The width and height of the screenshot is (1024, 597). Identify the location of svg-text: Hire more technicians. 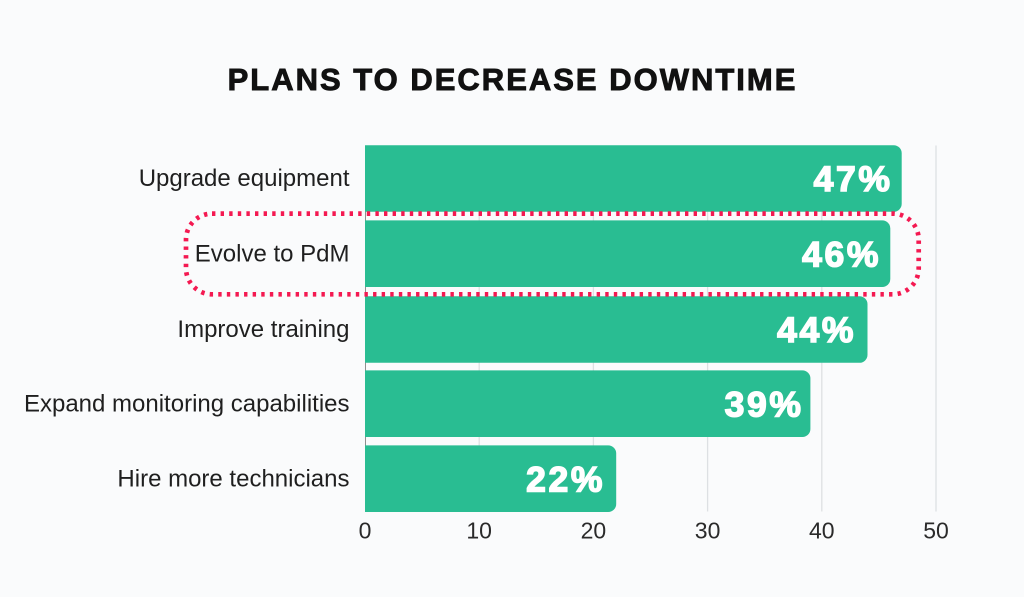
(233, 479).